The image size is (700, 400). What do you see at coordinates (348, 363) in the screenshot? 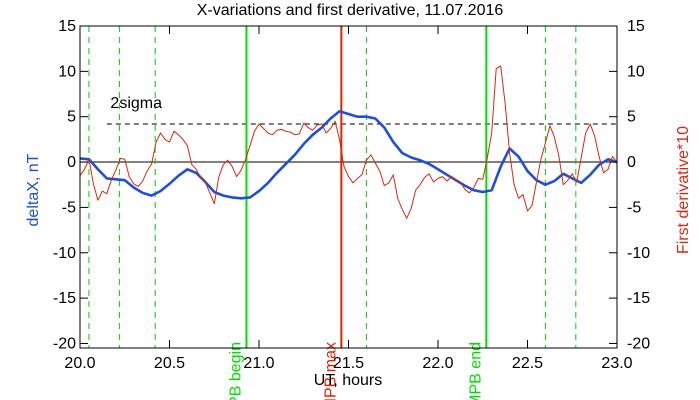
I see `x-tick-label: 21.5` at bounding box center [348, 363].